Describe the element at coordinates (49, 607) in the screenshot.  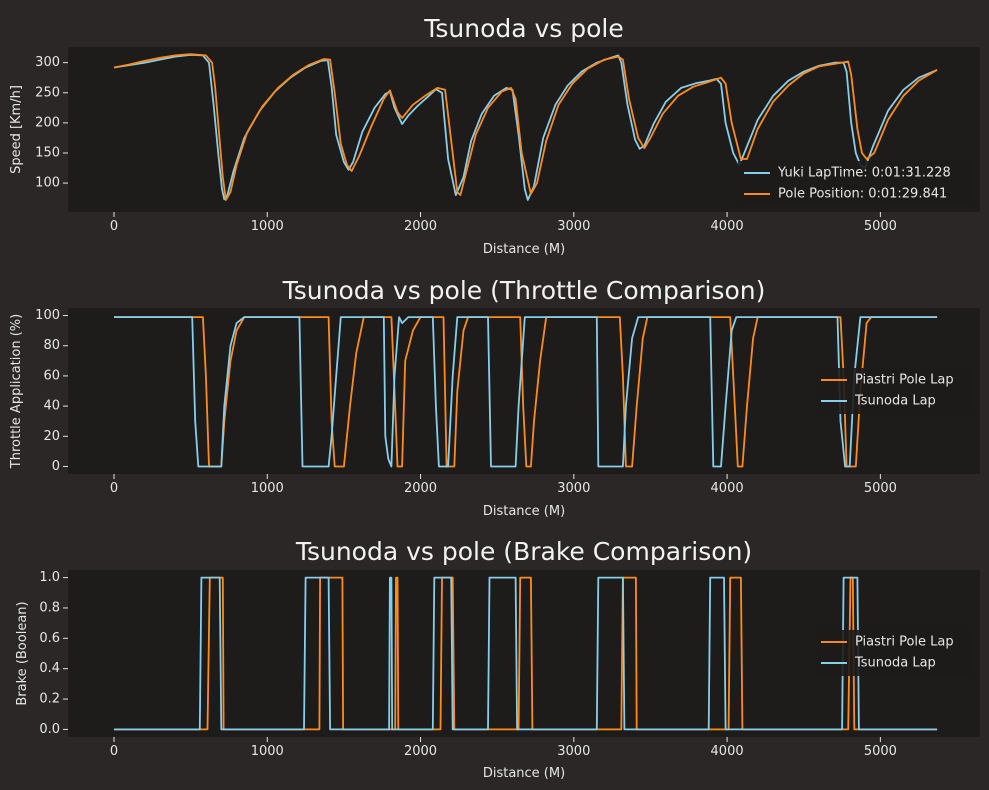
I see `y-tick-label: 0.8` at that location.